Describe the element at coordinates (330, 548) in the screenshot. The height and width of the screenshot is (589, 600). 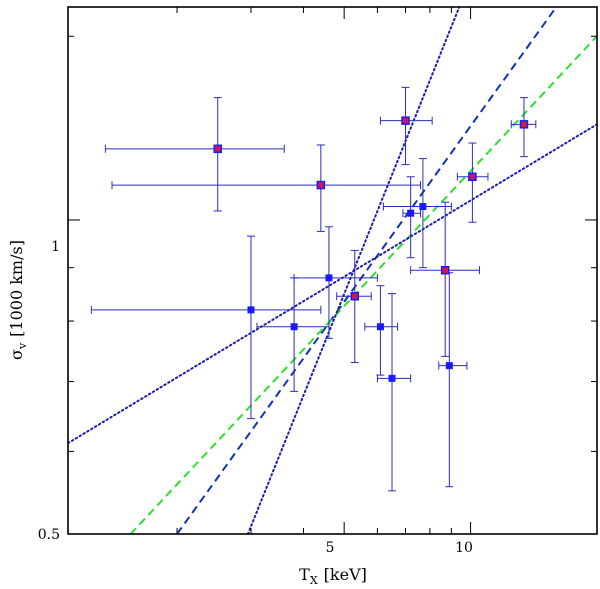
I see `x-tick-label-5: 5` at that location.